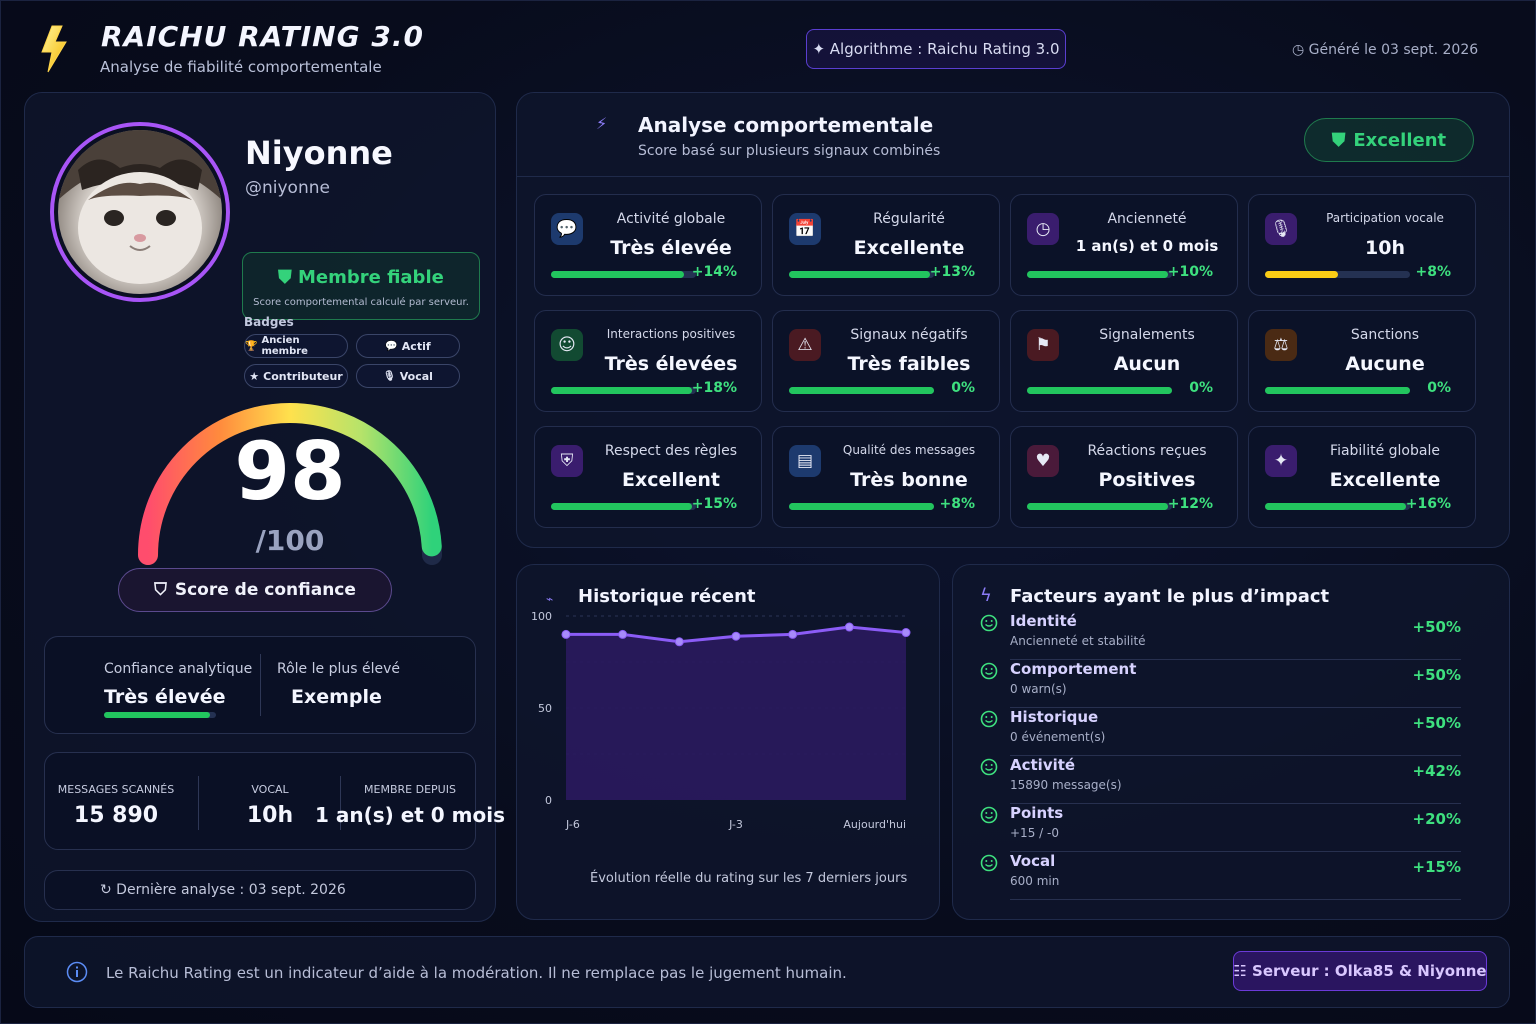 The image size is (1536, 1024). Describe the element at coordinates (1385, 364) in the screenshot. I see `metric-value: Aucune` at that location.